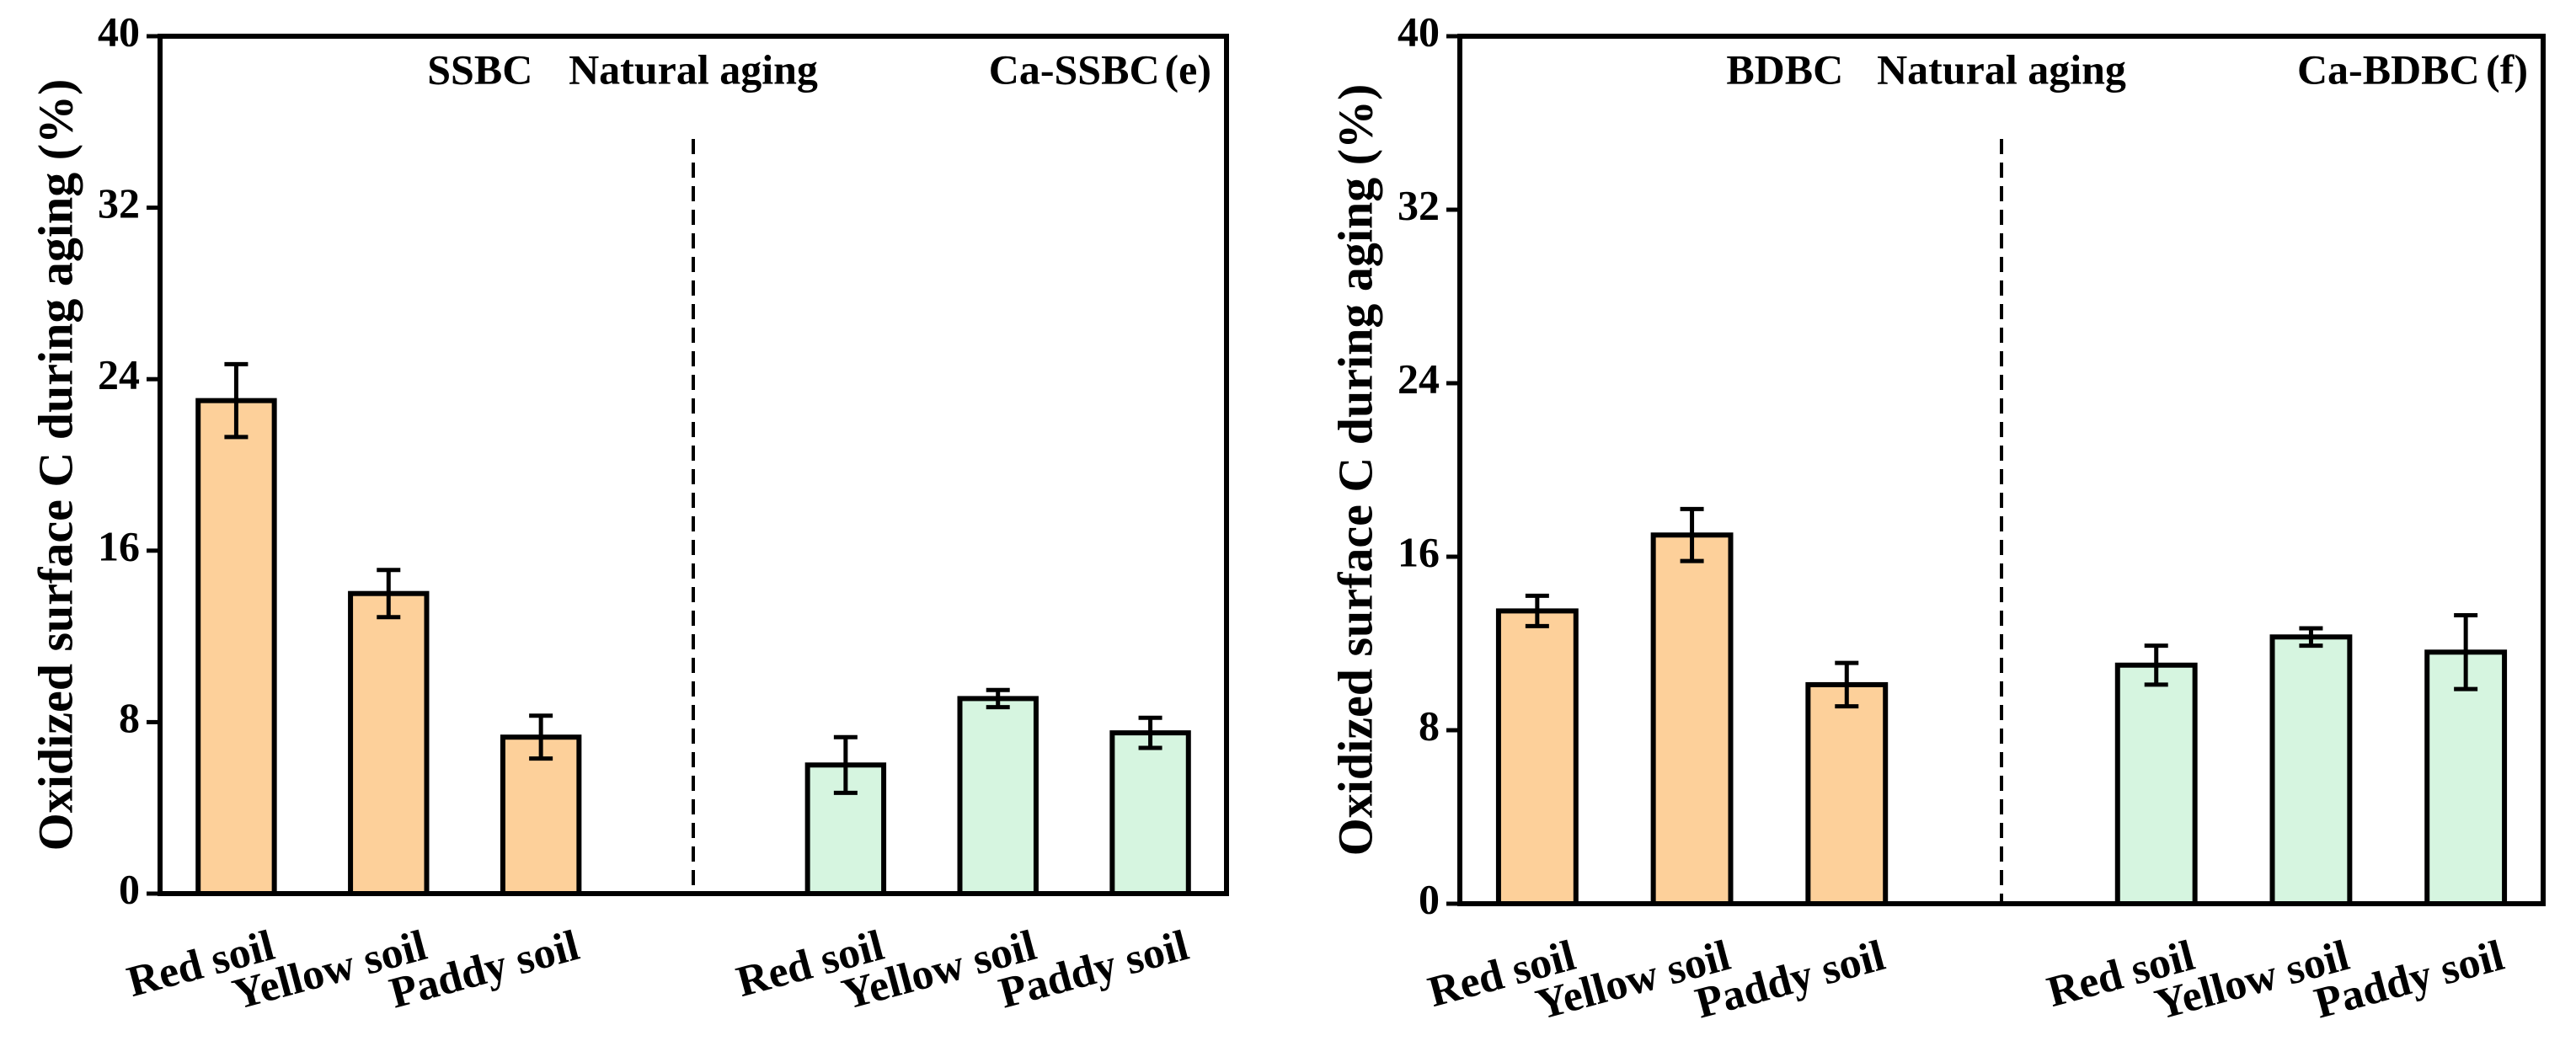 This screenshot has width=2576, height=1057. What do you see at coordinates (2507, 69) in the screenshot?
I see `panel-label: (f)` at bounding box center [2507, 69].